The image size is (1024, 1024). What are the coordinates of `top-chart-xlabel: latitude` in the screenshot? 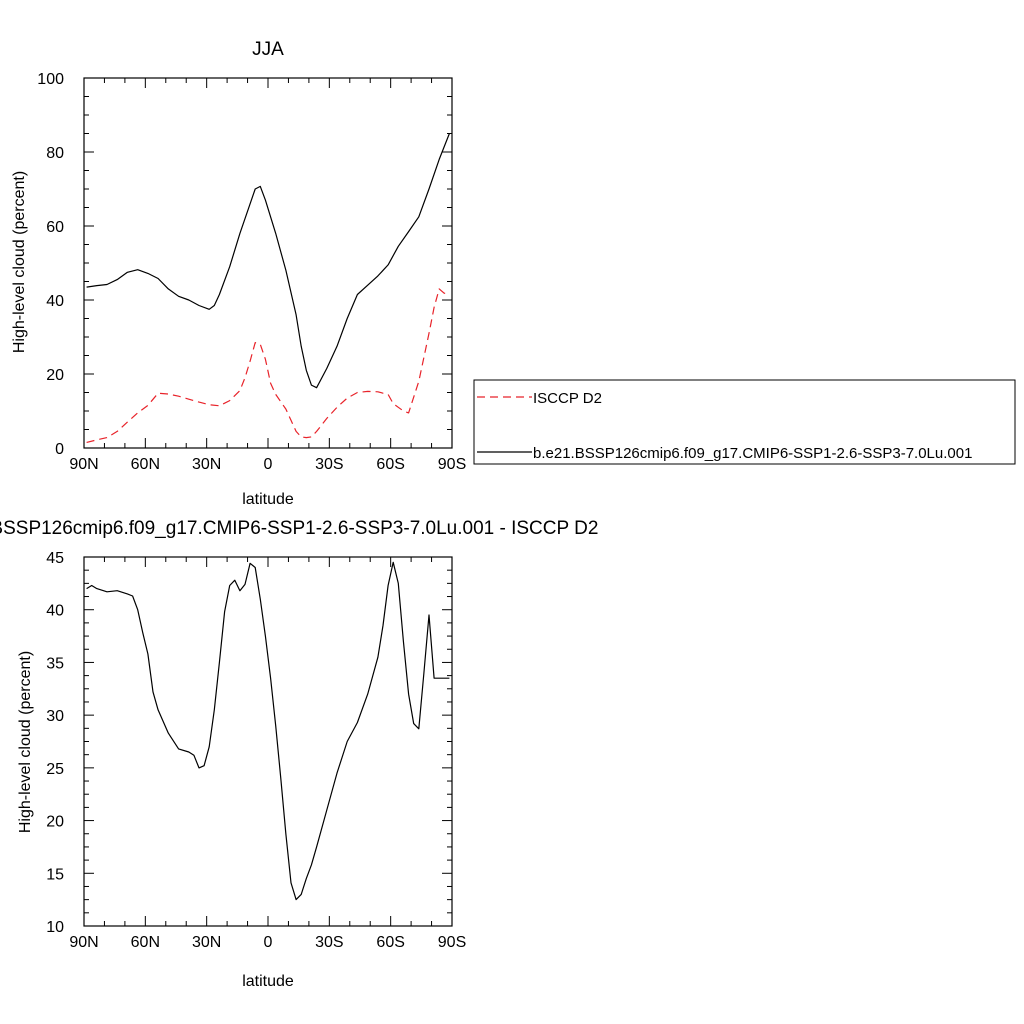 It's located at (268, 499).